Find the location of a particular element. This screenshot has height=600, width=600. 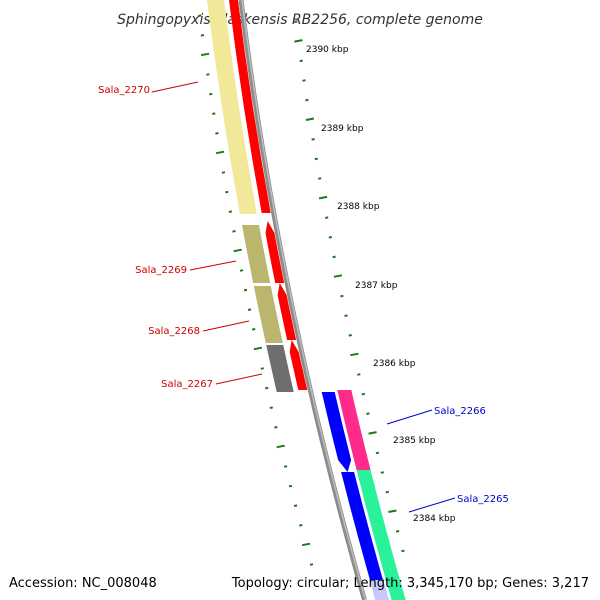

tick-label-2384: 2384 kbp is located at coordinates (434, 519).